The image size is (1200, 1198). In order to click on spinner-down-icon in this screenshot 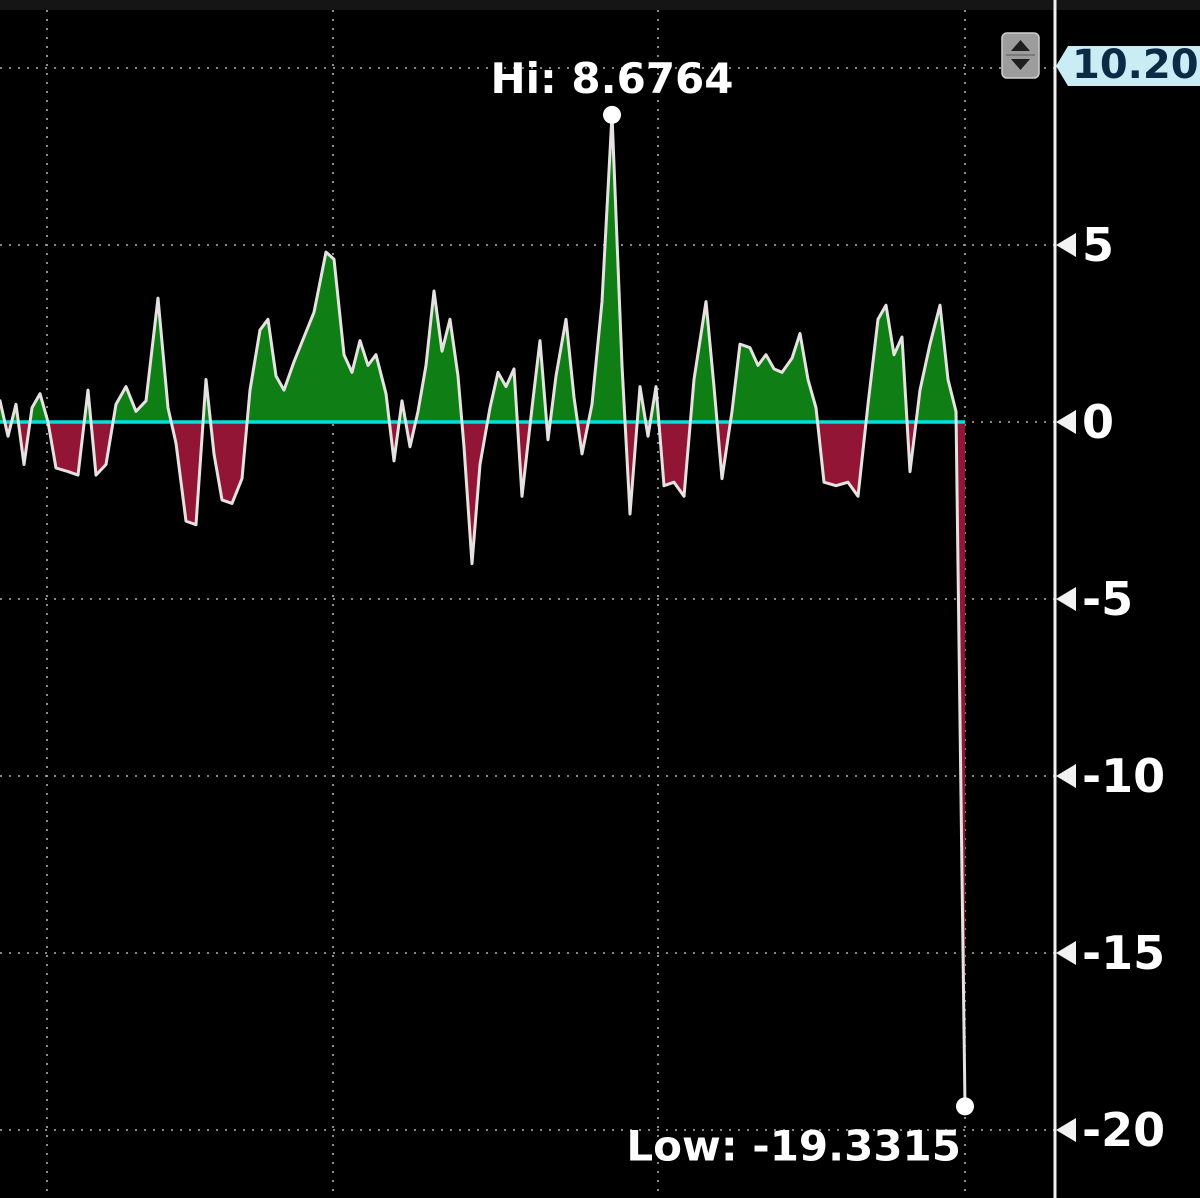, I will do `click(1020, 64)`.